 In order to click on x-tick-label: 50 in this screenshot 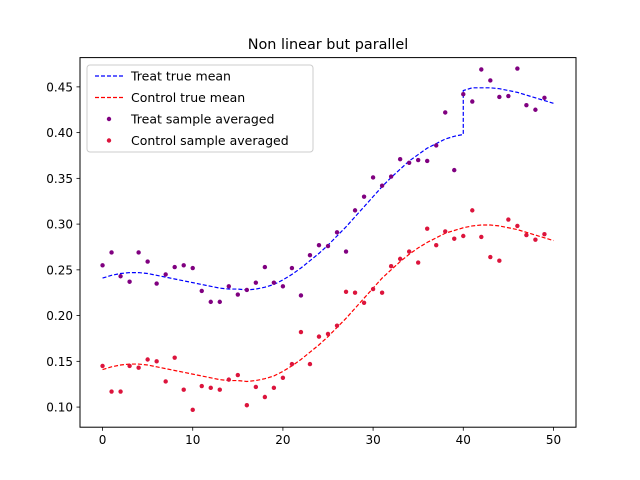, I will do `click(553, 440)`.